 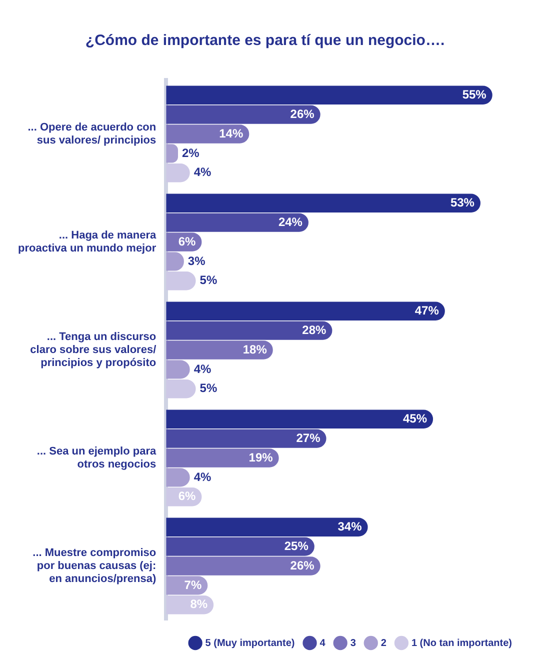 I want to click on data-label: 27%, so click(x=308, y=437).